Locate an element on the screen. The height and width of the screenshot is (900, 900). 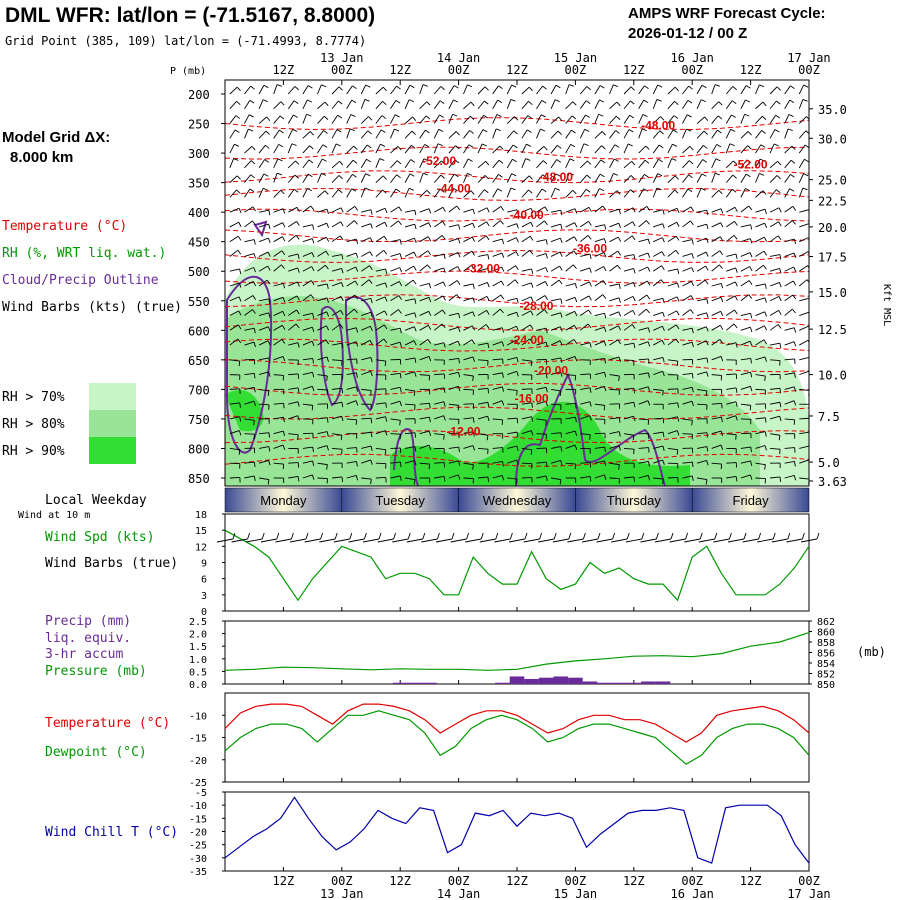
date-tick-label: 13 Jan is located at coordinates (341, 893).